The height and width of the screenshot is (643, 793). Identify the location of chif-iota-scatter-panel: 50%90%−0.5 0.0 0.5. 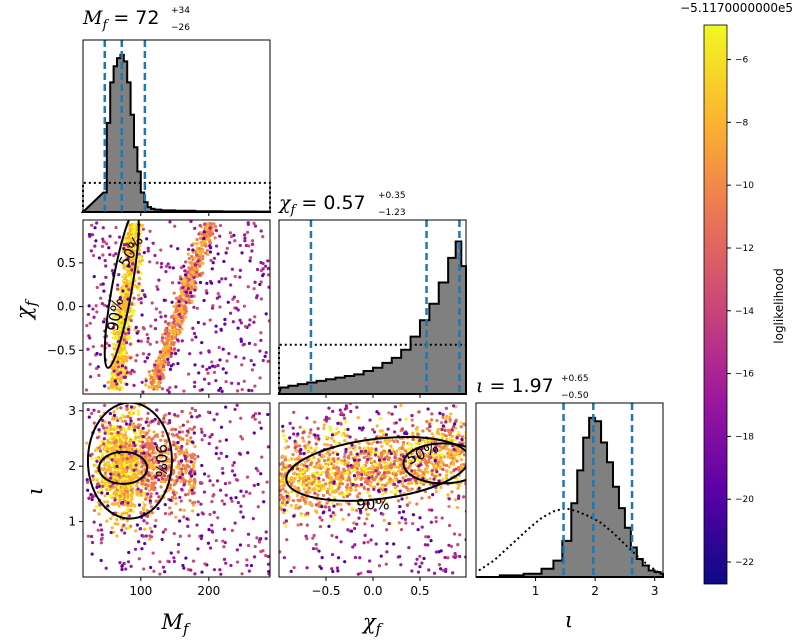
(372, 500).